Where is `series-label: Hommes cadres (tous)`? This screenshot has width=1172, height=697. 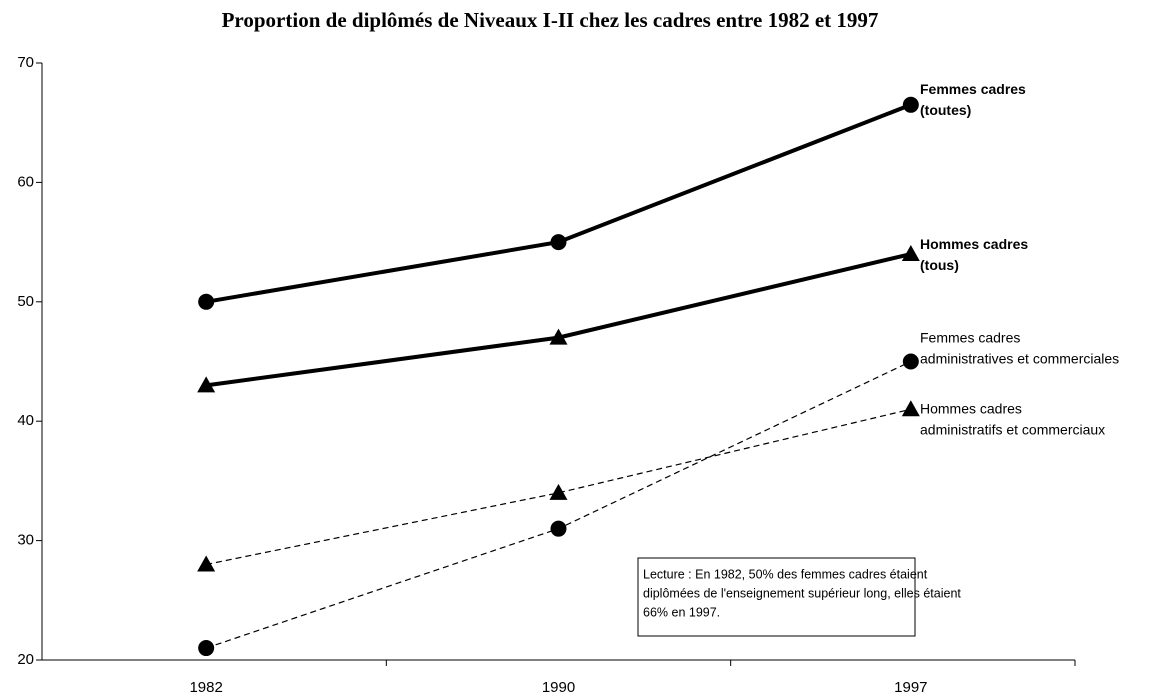
series-label: Hommes cadres (tous) is located at coordinates (974, 254).